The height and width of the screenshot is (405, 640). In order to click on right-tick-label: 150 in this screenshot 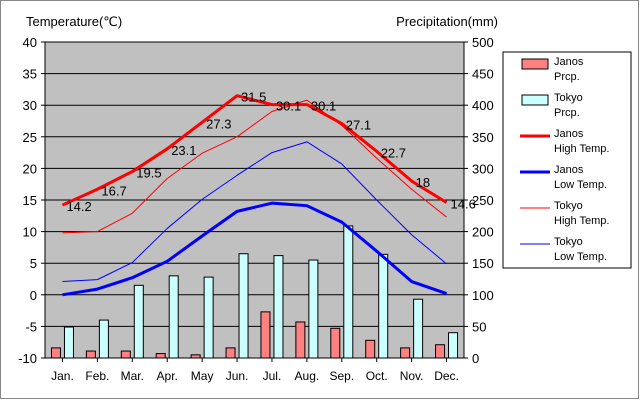, I will do `click(483, 263)`.